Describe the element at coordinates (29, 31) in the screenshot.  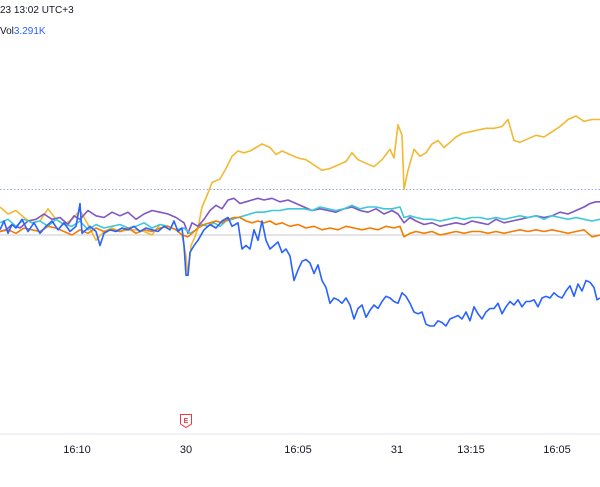
I see `volume-value: 3.291K` at that location.